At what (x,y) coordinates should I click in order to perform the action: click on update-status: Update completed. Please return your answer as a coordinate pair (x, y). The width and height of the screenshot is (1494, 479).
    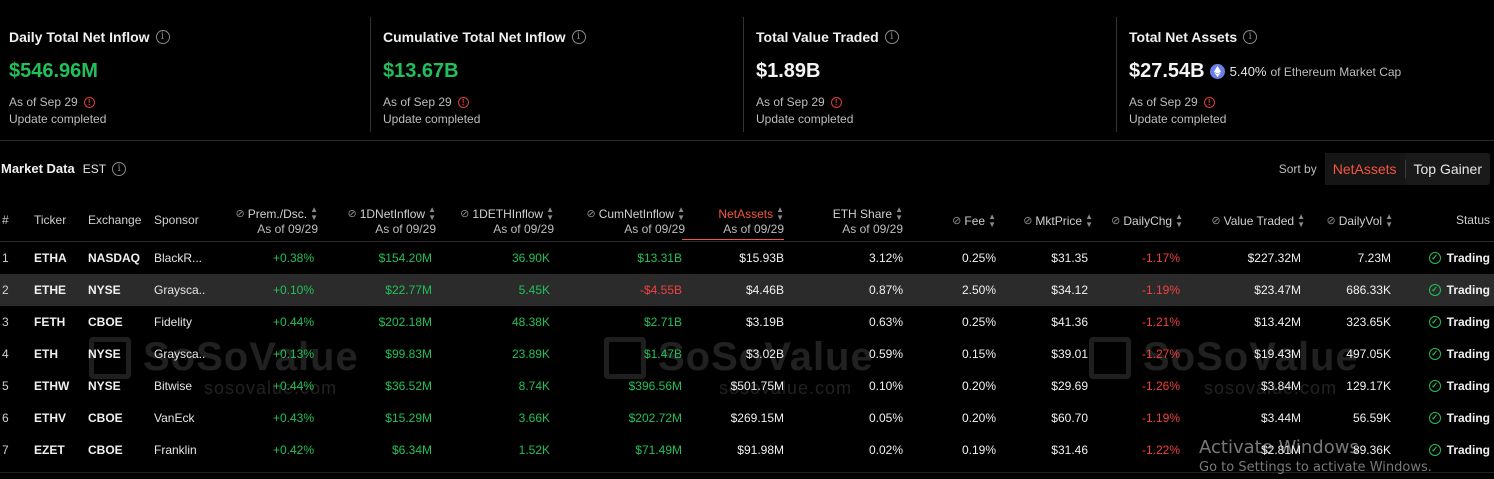
    Looking at the image, I should click on (1178, 119).